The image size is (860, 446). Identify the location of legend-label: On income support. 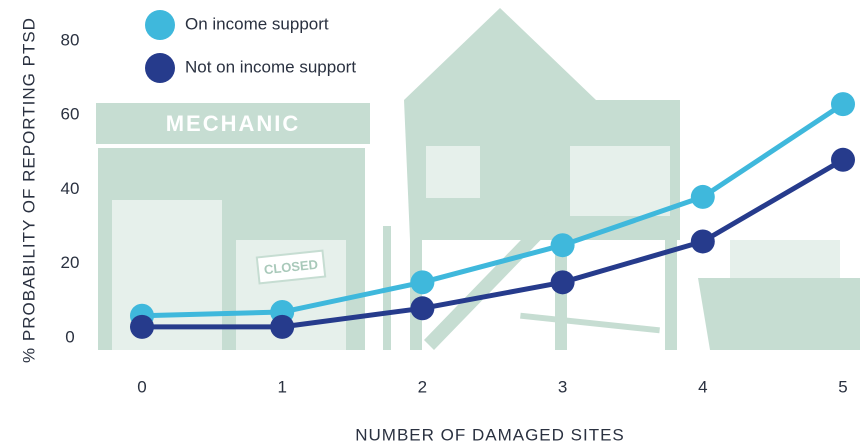
(257, 23).